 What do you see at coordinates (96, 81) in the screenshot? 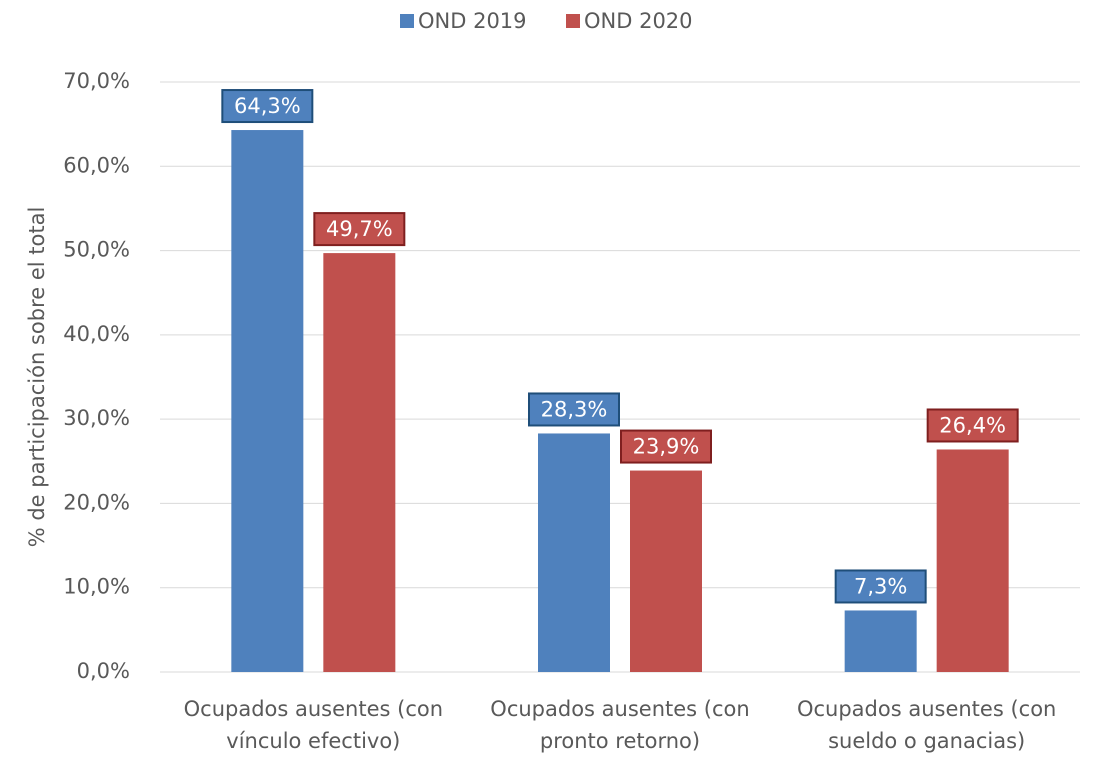
I see `y-tick-label: 70,0%` at bounding box center [96, 81].